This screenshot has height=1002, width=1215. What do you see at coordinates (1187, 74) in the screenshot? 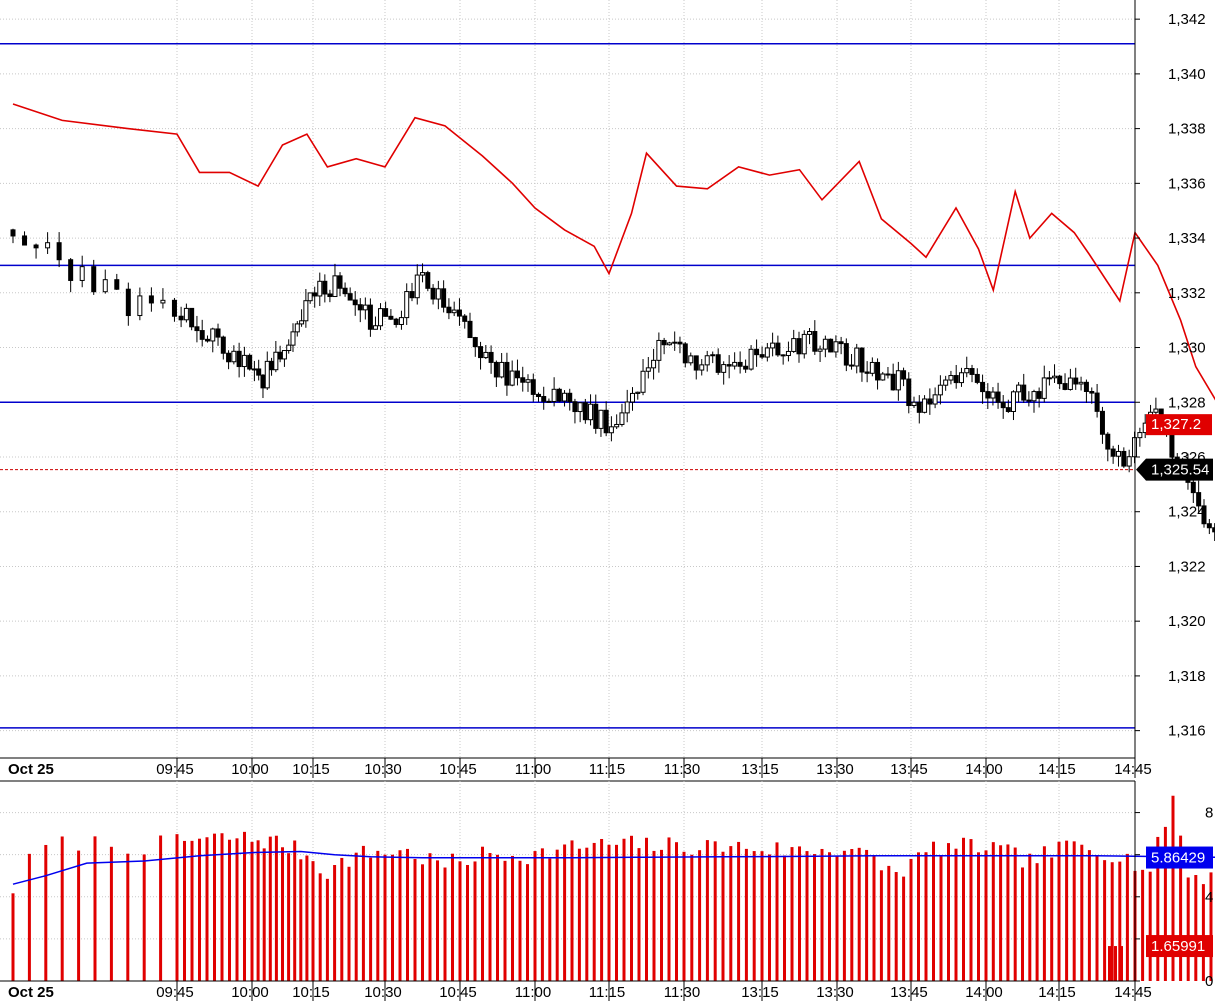
I see `price-y-tick-label: 1,340` at bounding box center [1187, 74].